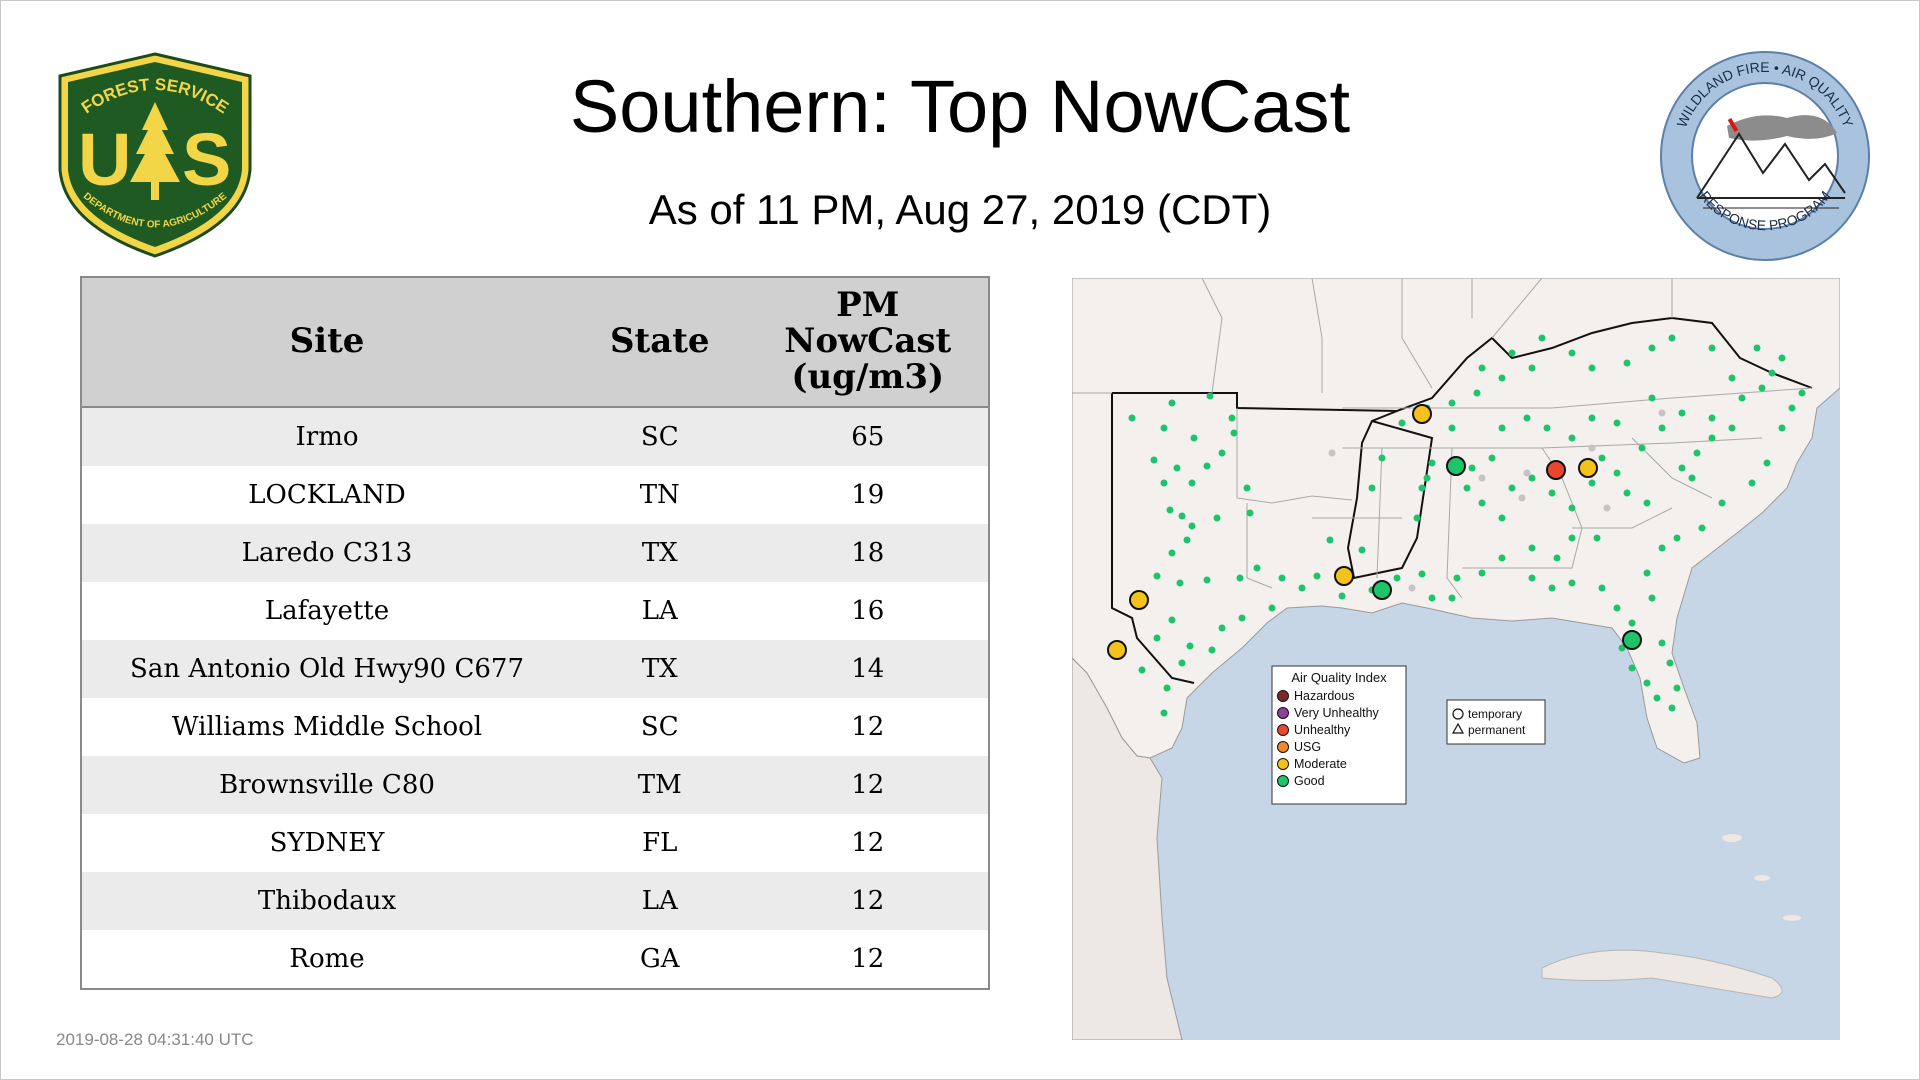 The image size is (1920, 1080). Describe the element at coordinates (1458, 714) in the screenshot. I see `circle-icon` at that location.